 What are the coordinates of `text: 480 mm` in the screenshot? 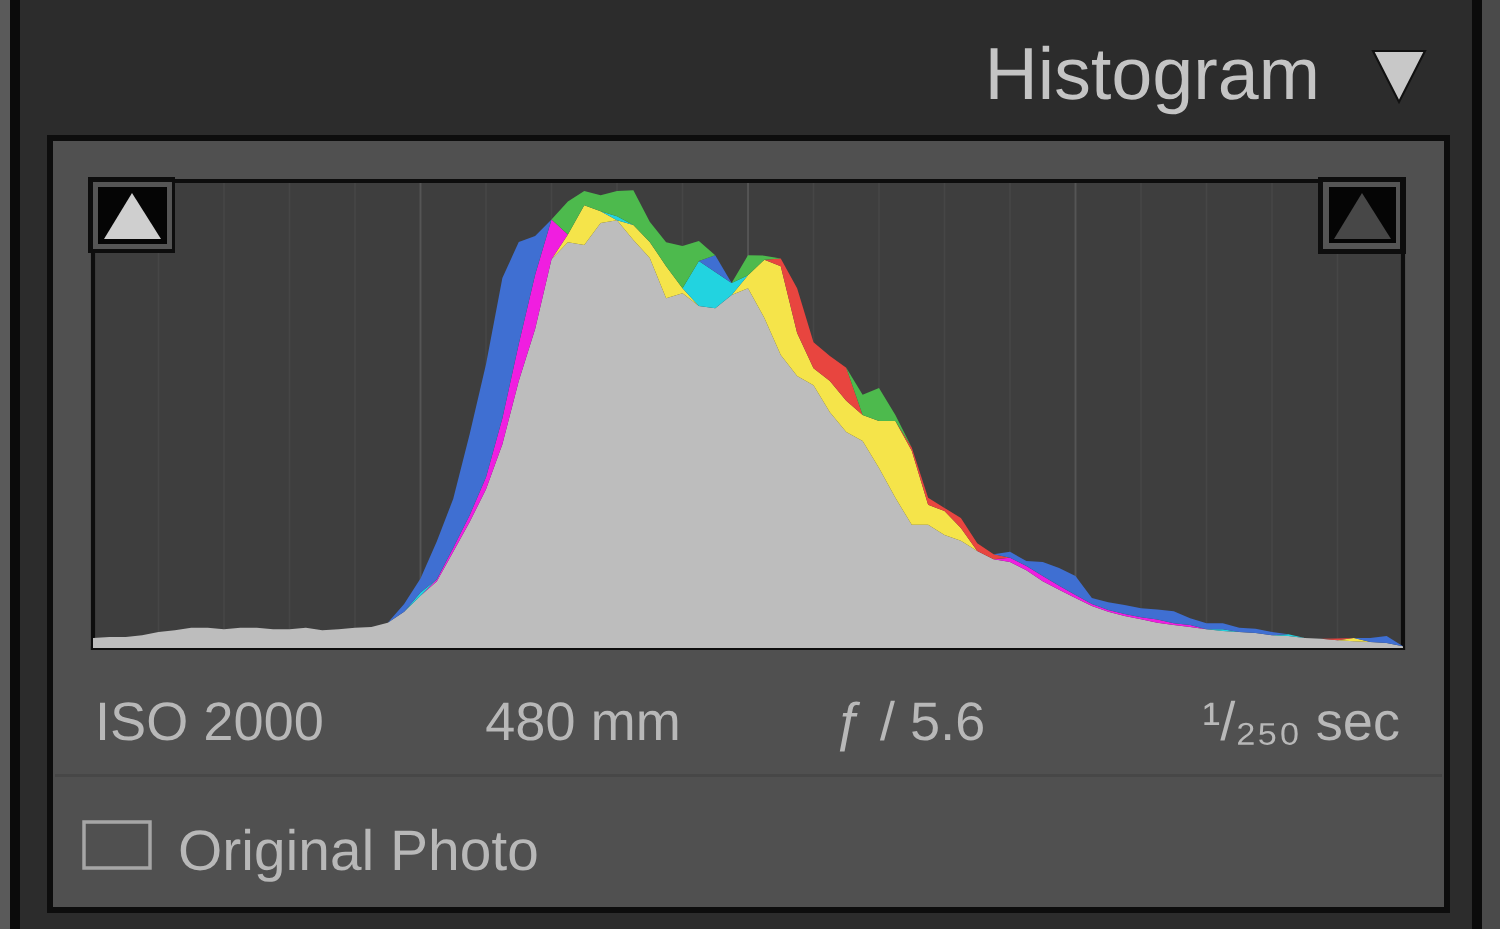 It's located at (582, 721).